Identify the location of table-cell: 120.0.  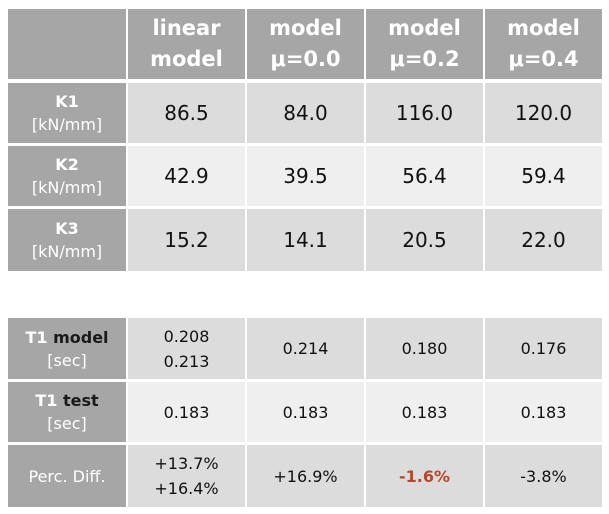
(543, 113).